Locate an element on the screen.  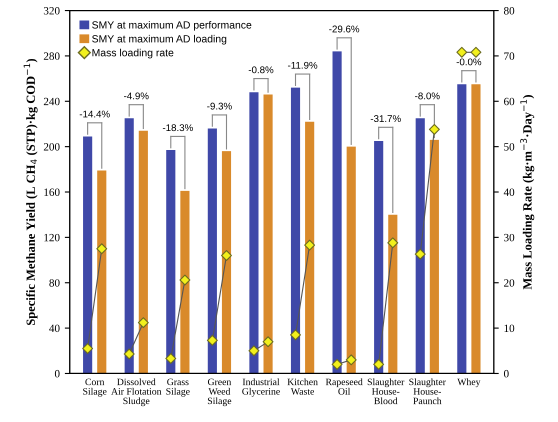
y2-tick-label: 60 is located at coordinates (509, 102).